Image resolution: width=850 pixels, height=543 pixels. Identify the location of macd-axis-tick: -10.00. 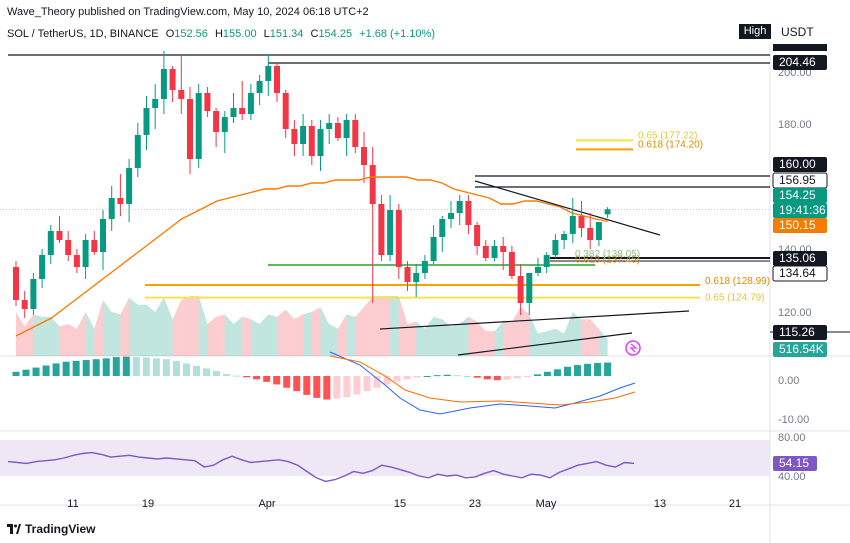
(793, 420).